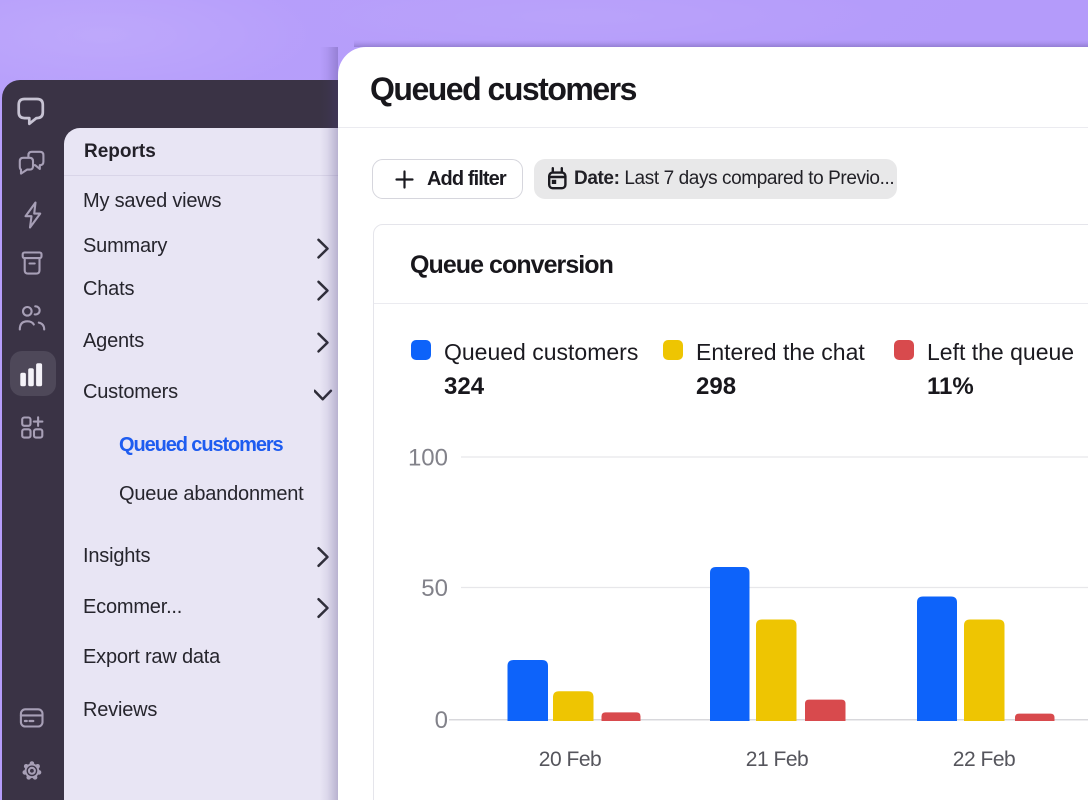  What do you see at coordinates (441, 720) in the screenshot?
I see `svg-text: 0` at bounding box center [441, 720].